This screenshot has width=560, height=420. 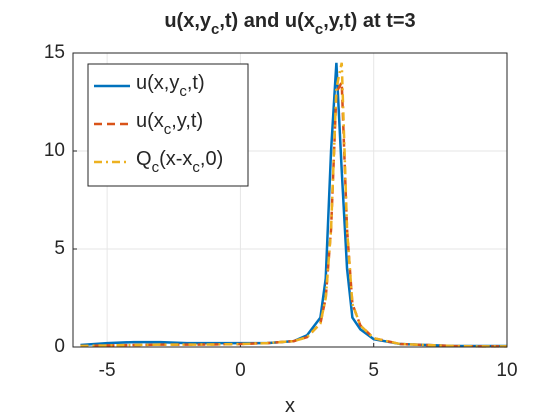 What do you see at coordinates (290, 406) in the screenshot?
I see `x-axis-label: x` at bounding box center [290, 406].